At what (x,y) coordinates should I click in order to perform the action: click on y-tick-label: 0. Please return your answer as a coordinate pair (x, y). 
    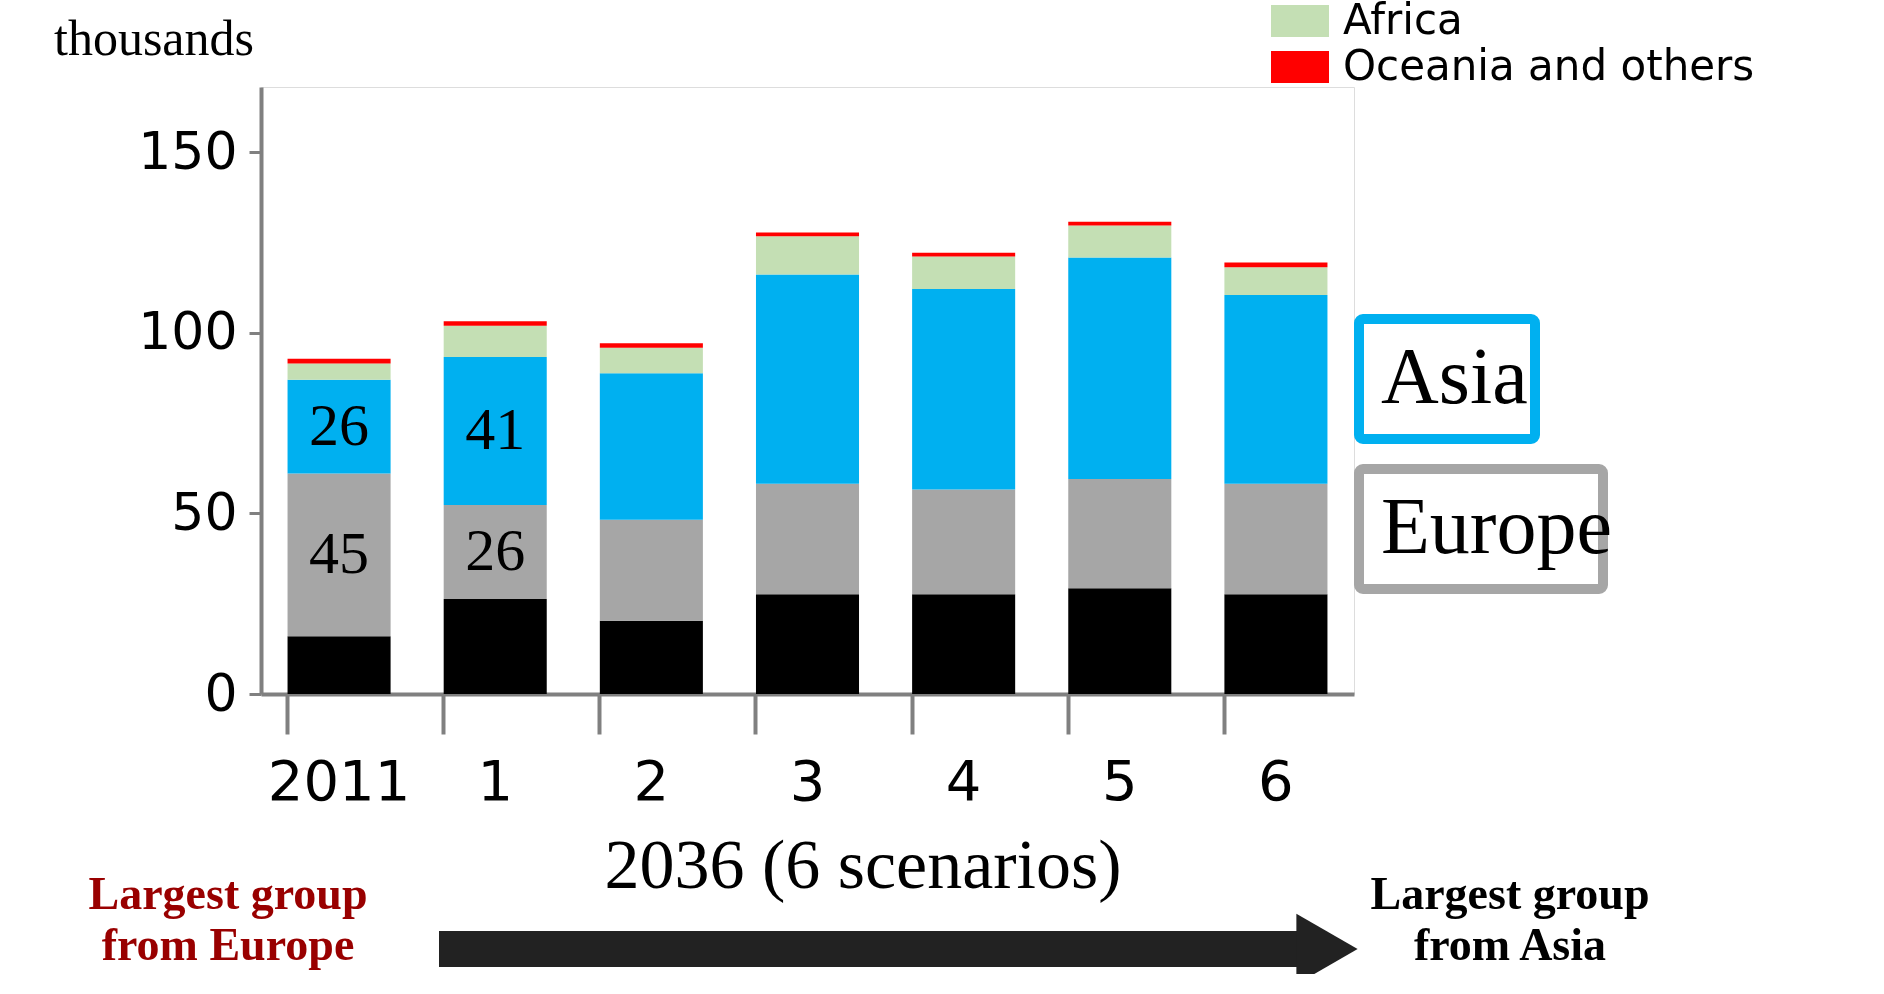
    Looking at the image, I should click on (221, 692).